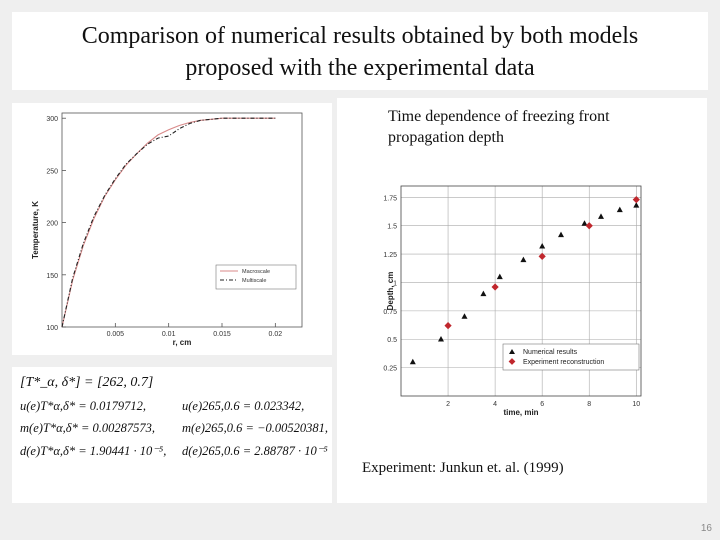 The width and height of the screenshot is (720, 540). I want to click on formula-left-2: d(e)T*α,δ* = 1.90441 · 10⁻⁵,, so click(93, 451).